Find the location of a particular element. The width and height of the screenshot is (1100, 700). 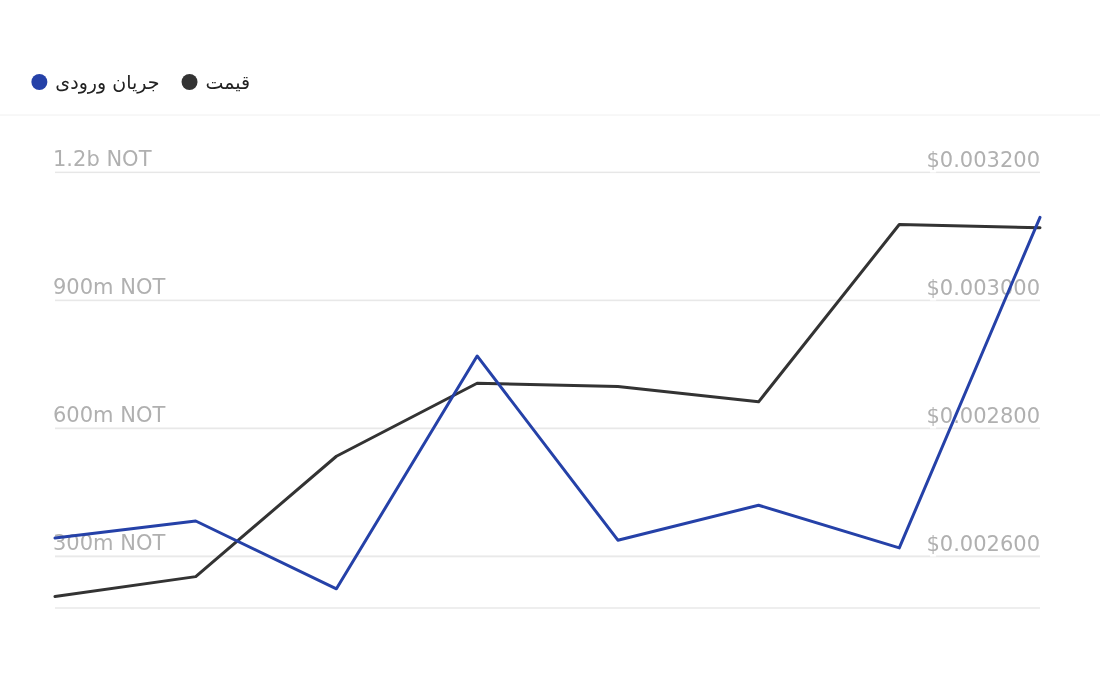

legend-label: قیمت is located at coordinates (227, 82).